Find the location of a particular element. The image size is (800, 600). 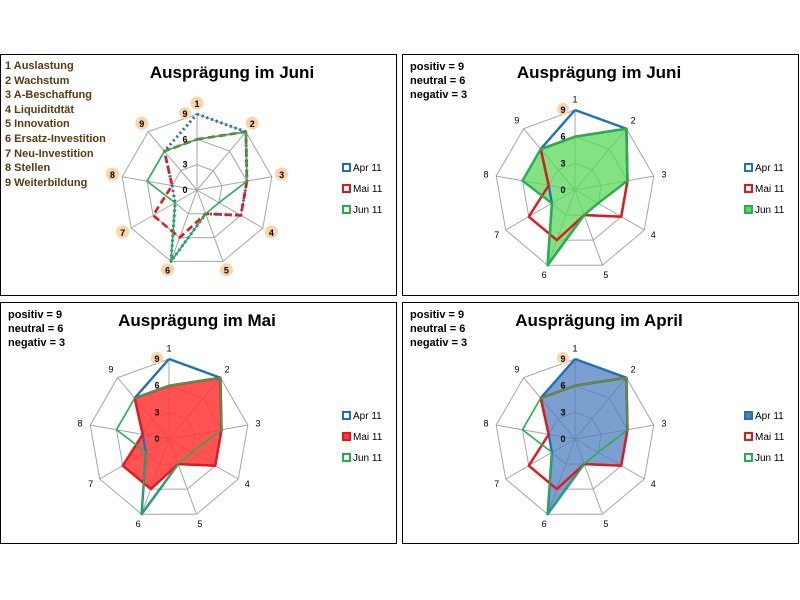

chart-title: Ausprägung im Mai is located at coordinates (197, 320).